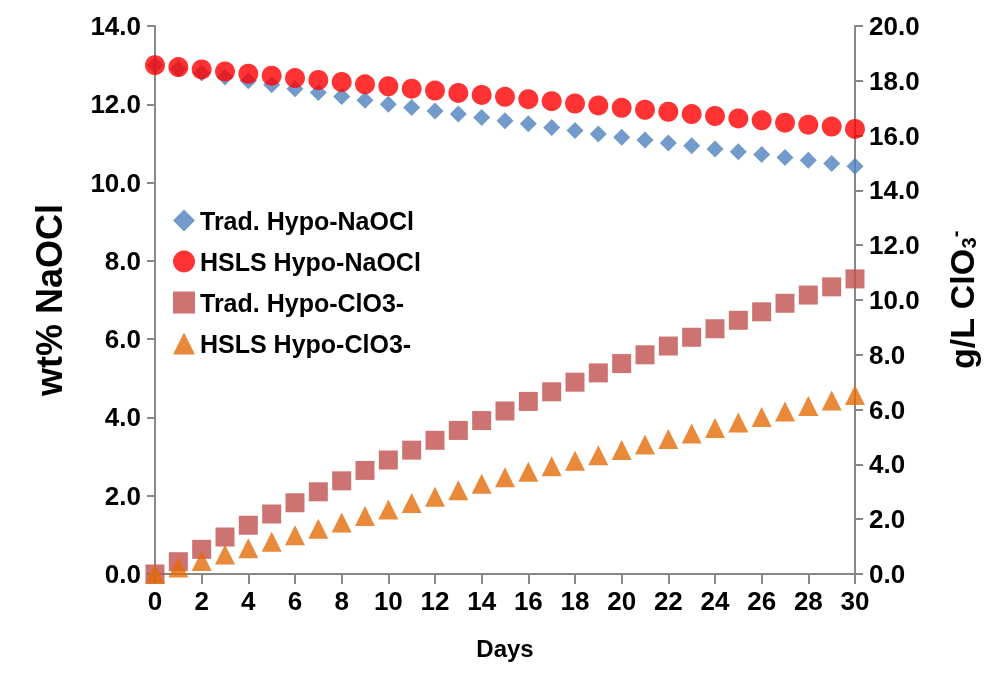  I want to click on y-tick-label: 8.0, so click(122, 260).